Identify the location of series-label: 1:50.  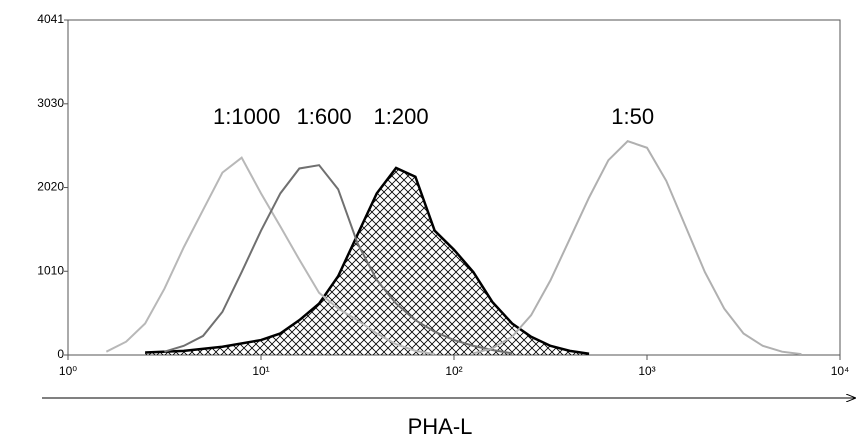
(632, 116).